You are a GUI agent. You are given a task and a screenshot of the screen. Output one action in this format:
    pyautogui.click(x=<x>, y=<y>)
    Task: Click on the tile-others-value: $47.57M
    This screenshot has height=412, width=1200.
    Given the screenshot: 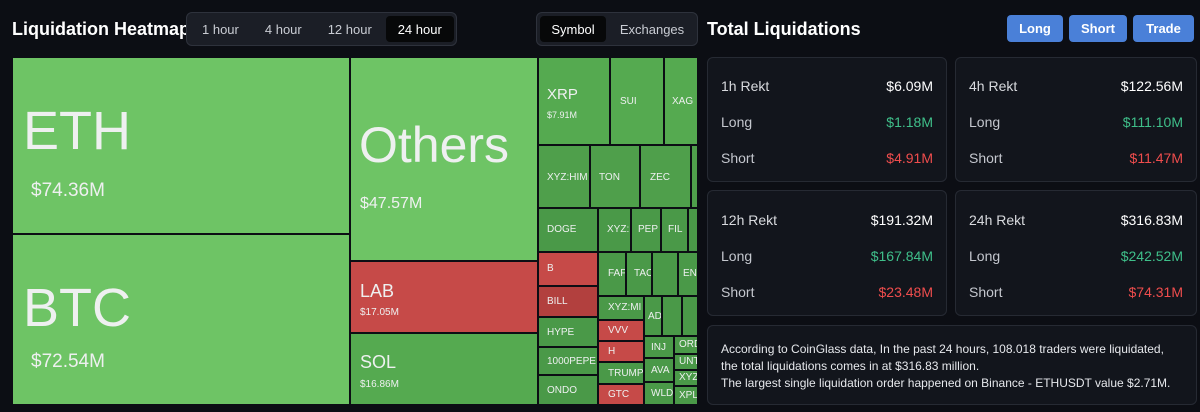 What is the action you would take?
    pyautogui.click(x=391, y=203)
    